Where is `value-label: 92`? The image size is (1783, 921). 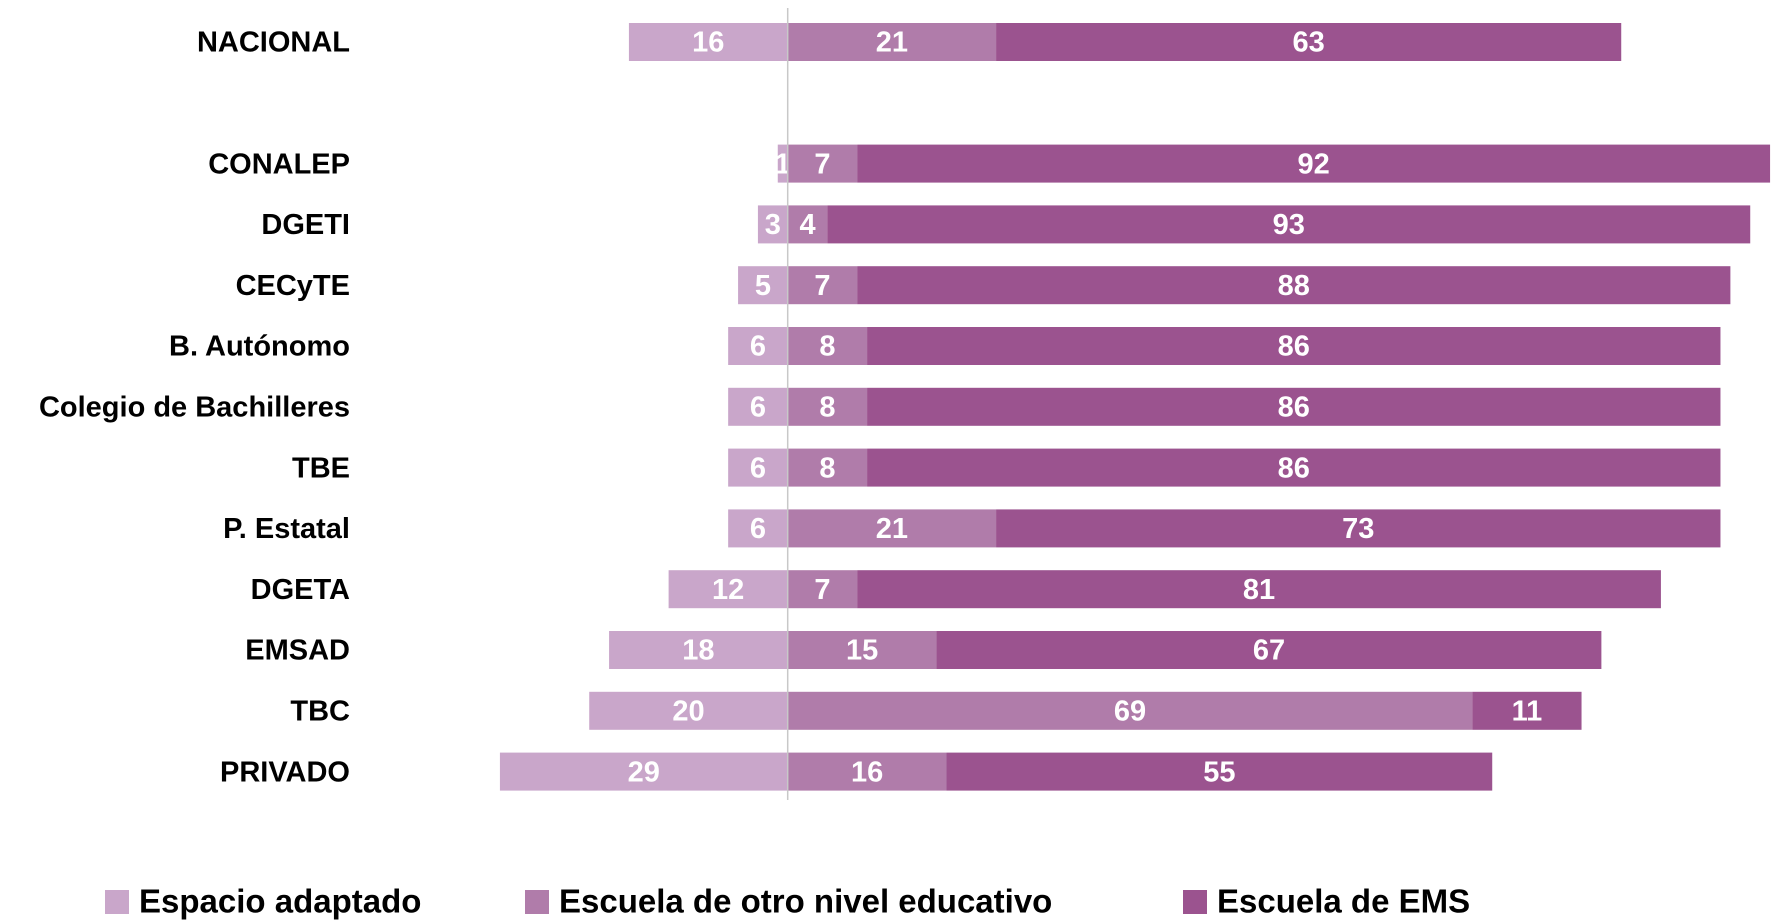
value-label: 92 is located at coordinates (1313, 164).